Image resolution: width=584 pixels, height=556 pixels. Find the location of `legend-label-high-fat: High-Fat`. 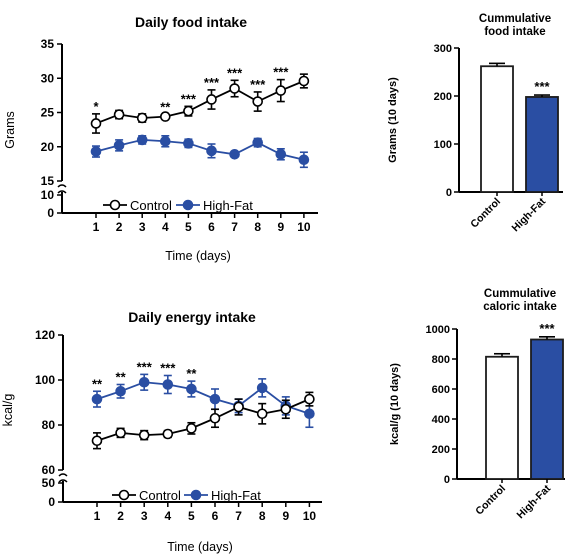

legend-label-high-fat: High-Fat is located at coordinates (236, 495).